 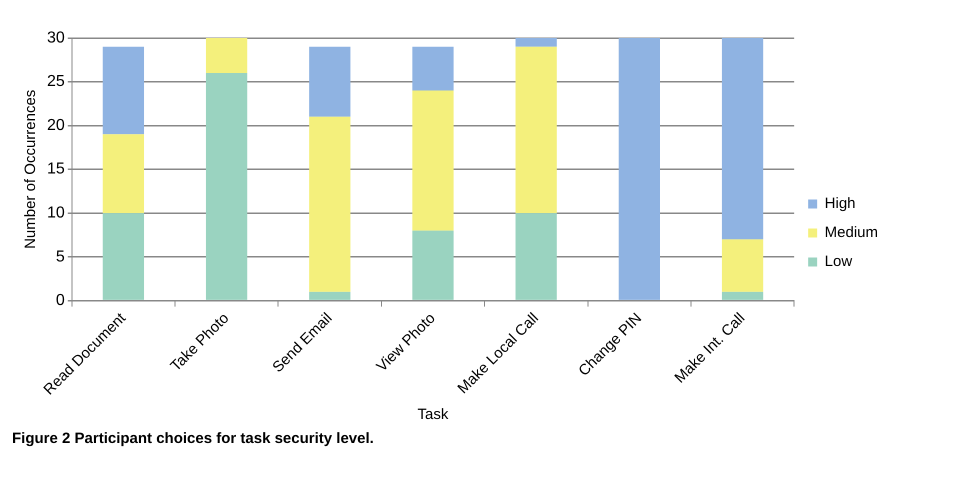 What do you see at coordinates (56, 169) in the screenshot?
I see `y-tick-label: 15` at bounding box center [56, 169].